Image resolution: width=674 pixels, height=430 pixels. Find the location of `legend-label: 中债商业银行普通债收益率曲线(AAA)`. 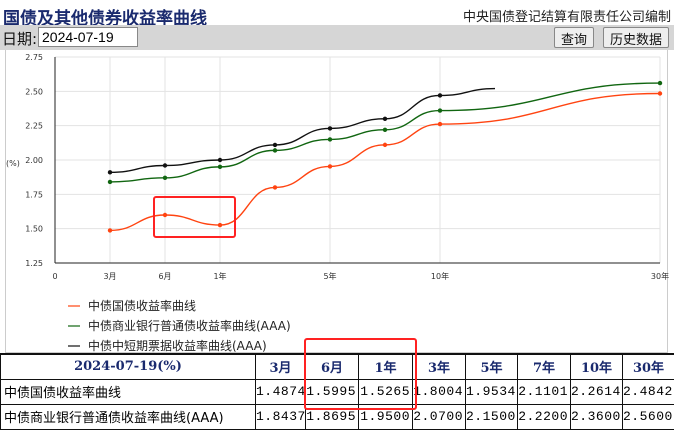

legend-label: 中债商业银行普通债收益率曲线(AAA) is located at coordinates (189, 325).